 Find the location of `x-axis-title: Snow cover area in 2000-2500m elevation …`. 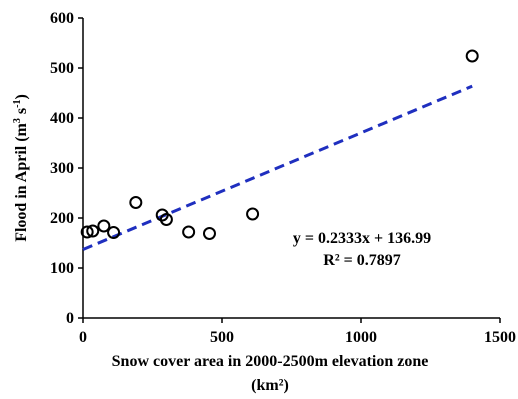

x-axis-title: Snow cover area in 2000-2500m elevation … is located at coordinates (270, 361).